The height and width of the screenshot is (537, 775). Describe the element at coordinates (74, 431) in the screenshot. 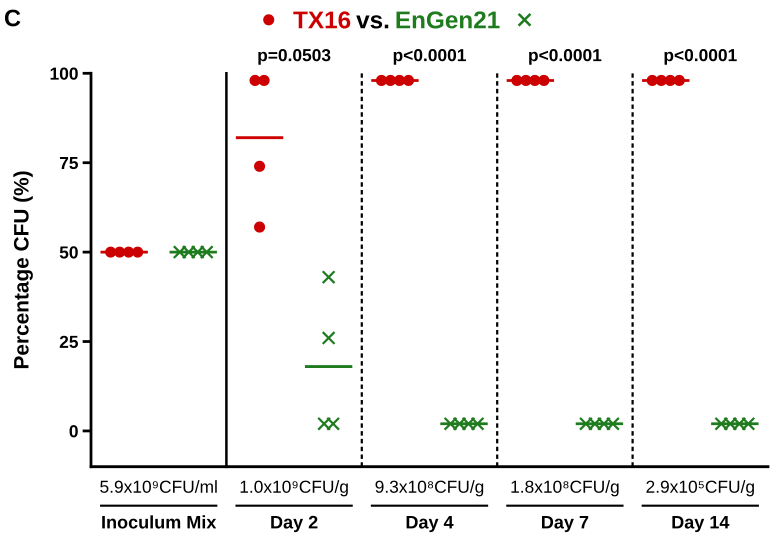

I see `y-tick-label: 0` at that location.